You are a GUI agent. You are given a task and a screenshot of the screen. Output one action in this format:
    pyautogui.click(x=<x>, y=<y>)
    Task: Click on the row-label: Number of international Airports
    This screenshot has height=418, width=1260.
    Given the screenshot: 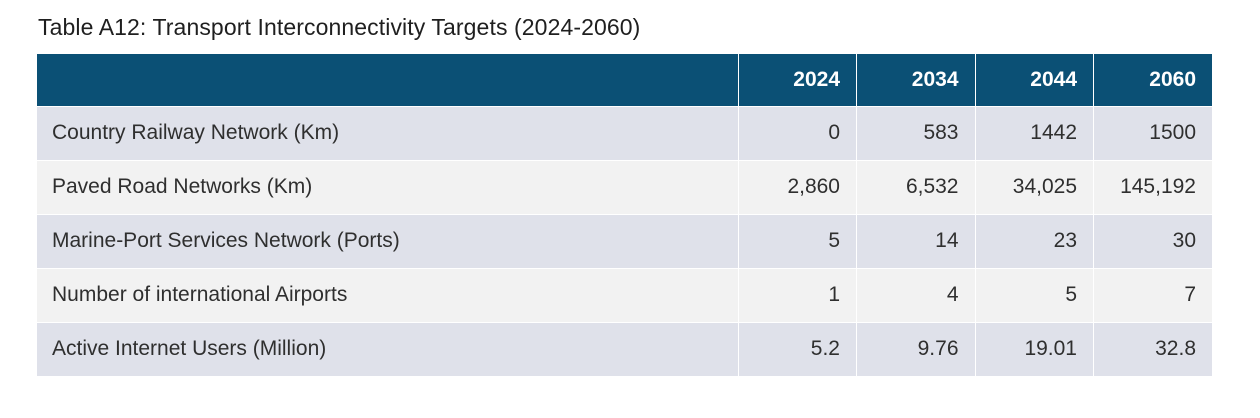 What is the action you would take?
    pyautogui.click(x=387, y=294)
    